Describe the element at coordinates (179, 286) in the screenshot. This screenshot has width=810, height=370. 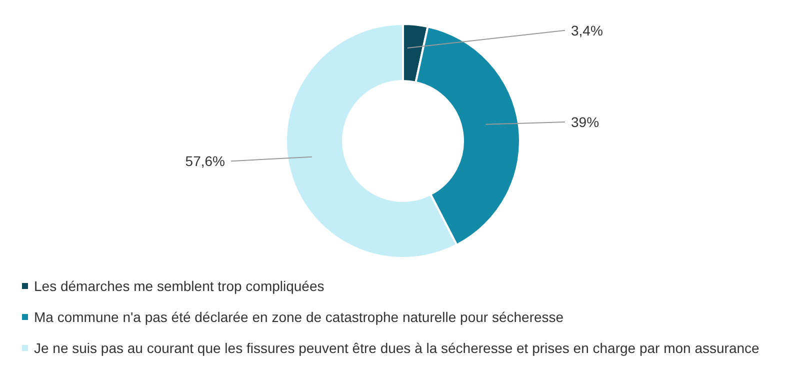
I see `legend-label: Les démarches me semblent trop compliquées` at that location.